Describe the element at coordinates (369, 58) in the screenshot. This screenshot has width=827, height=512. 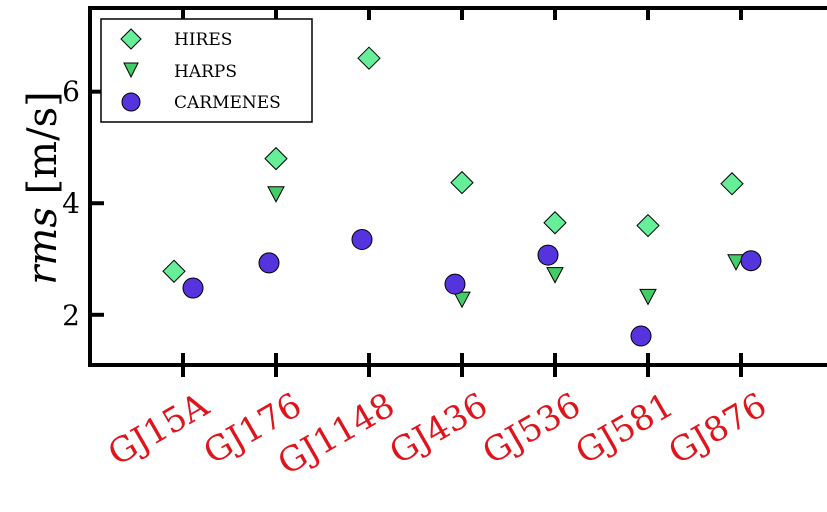
I see `marker-hires-GJ1148` at that location.